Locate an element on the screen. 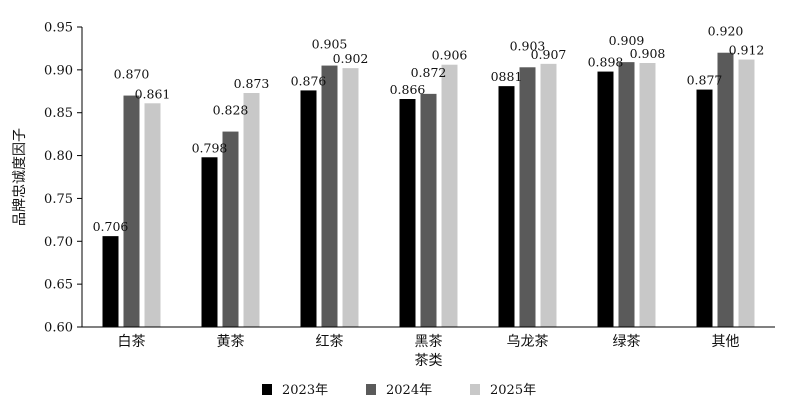 This screenshot has height=411, width=800. y-axis-title: 品牌忠诚度因子 is located at coordinates (19, 177).